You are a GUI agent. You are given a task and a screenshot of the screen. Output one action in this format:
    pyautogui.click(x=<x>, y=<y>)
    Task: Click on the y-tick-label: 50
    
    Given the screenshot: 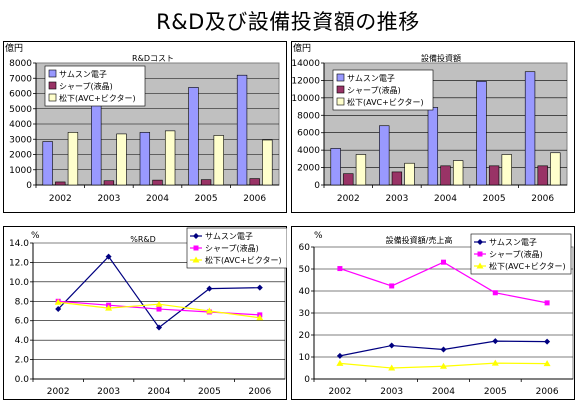 What is the action you would take?
    pyautogui.click(x=305, y=270)
    